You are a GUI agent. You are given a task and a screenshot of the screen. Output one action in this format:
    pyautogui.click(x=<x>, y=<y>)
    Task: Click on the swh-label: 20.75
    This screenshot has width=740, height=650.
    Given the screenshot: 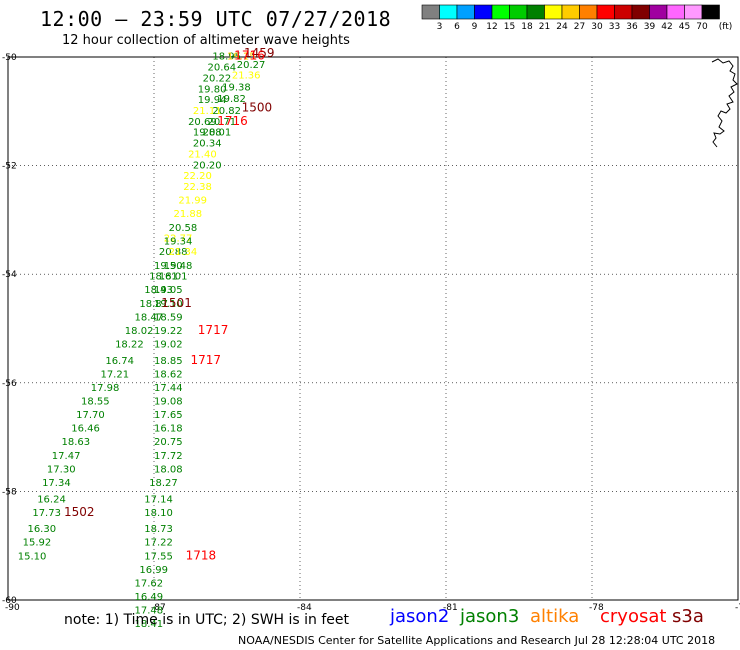 What is the action you would take?
    pyautogui.click(x=168, y=442)
    